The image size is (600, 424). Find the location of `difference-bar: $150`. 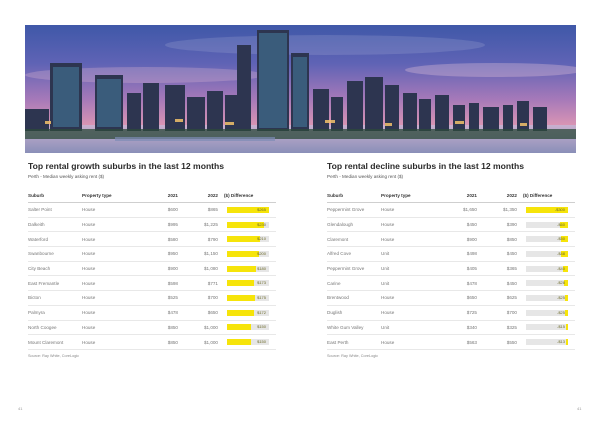

difference-bar: $150 is located at coordinates (248, 342).